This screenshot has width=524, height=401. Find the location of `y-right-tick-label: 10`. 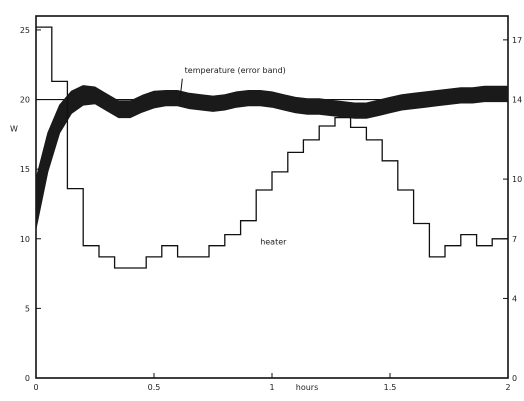

y-right-tick-label: 10 is located at coordinates (517, 179).